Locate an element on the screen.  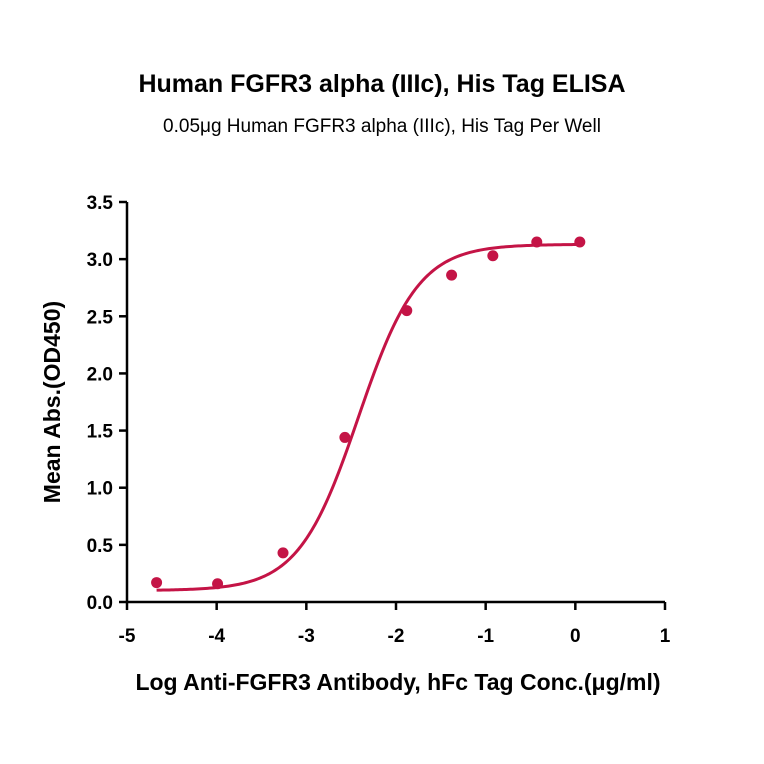
x-tick-label: -1 is located at coordinates (485, 636).